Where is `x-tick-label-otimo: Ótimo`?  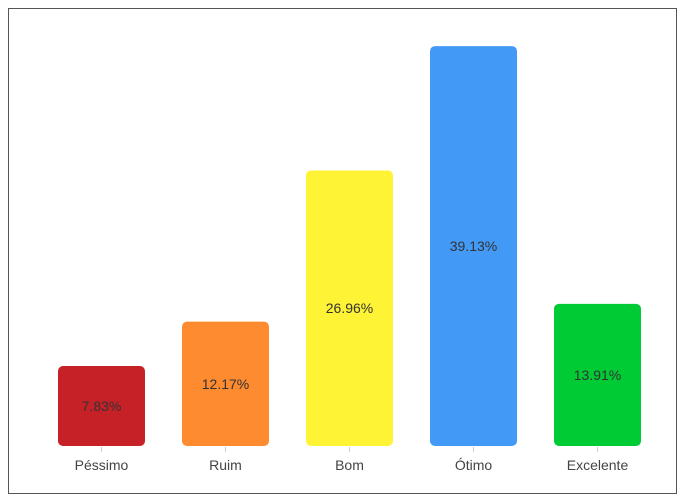 x-tick-label-otimo: Ótimo is located at coordinates (474, 465).